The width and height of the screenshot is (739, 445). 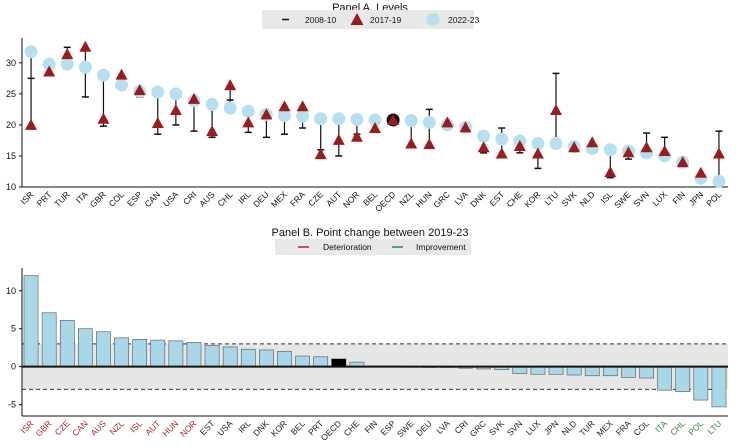 I want to click on panel-a-xlabel-svn: SVN, so click(x=641, y=198).